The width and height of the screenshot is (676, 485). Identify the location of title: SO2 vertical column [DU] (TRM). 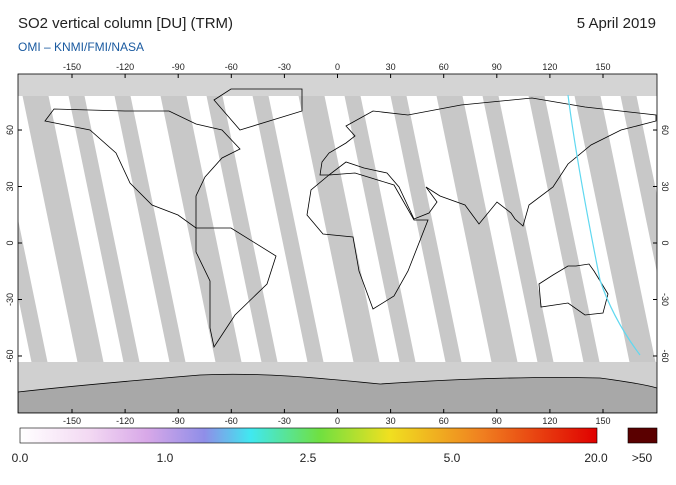
(125, 23).